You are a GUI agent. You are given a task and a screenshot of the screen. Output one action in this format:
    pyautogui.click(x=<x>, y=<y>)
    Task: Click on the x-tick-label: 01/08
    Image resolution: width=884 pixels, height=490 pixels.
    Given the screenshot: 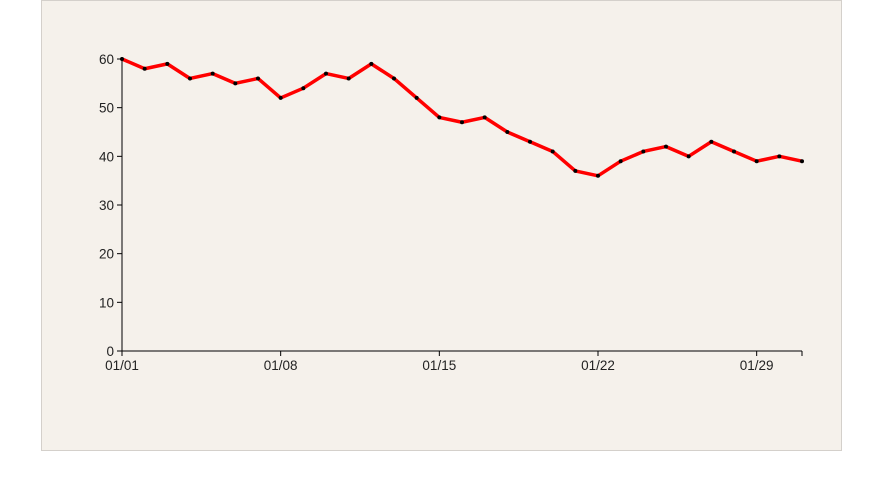 What is the action you would take?
    pyautogui.click(x=281, y=365)
    